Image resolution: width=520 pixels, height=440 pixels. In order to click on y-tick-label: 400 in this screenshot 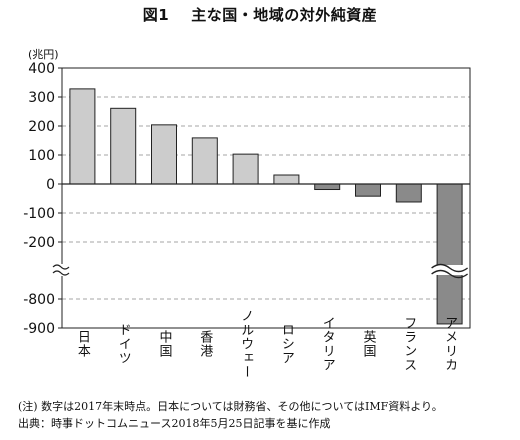, I will do `click(41, 69)`.